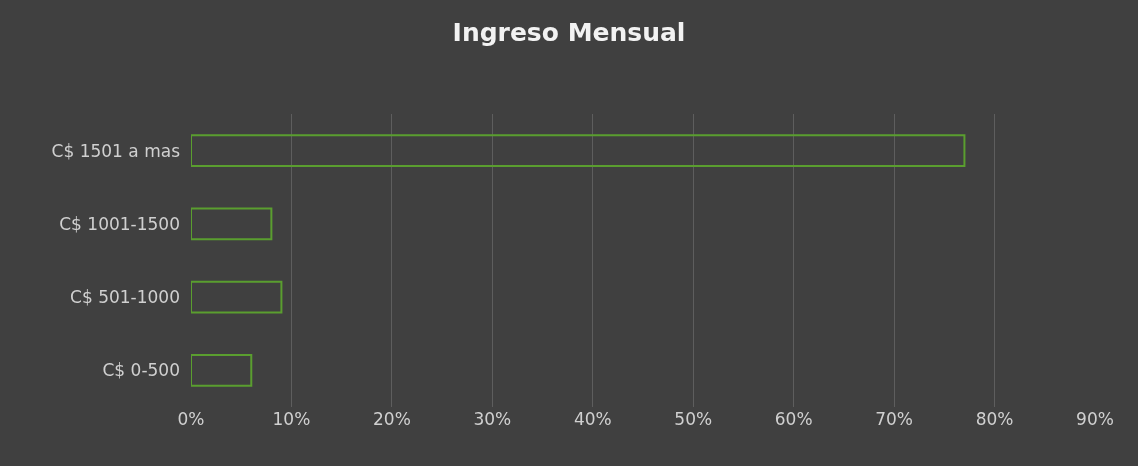  What do you see at coordinates (492, 419) in the screenshot?
I see `x-tick-label: 30%` at bounding box center [492, 419].